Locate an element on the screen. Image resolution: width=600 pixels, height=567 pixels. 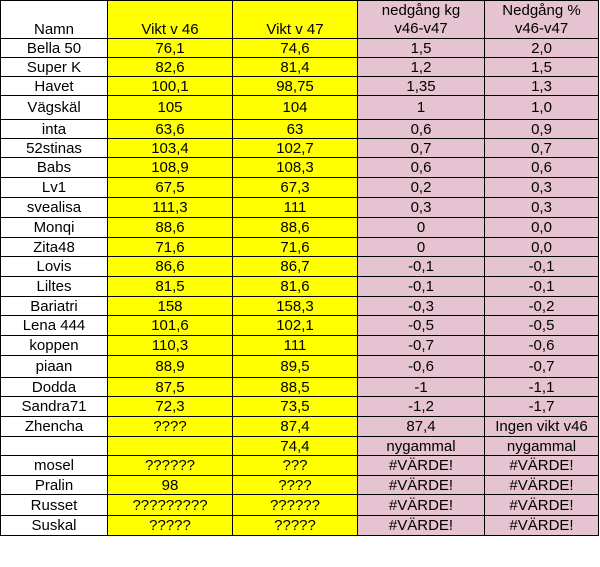
cell-weight-v46: 108,9 is located at coordinates (170, 167).